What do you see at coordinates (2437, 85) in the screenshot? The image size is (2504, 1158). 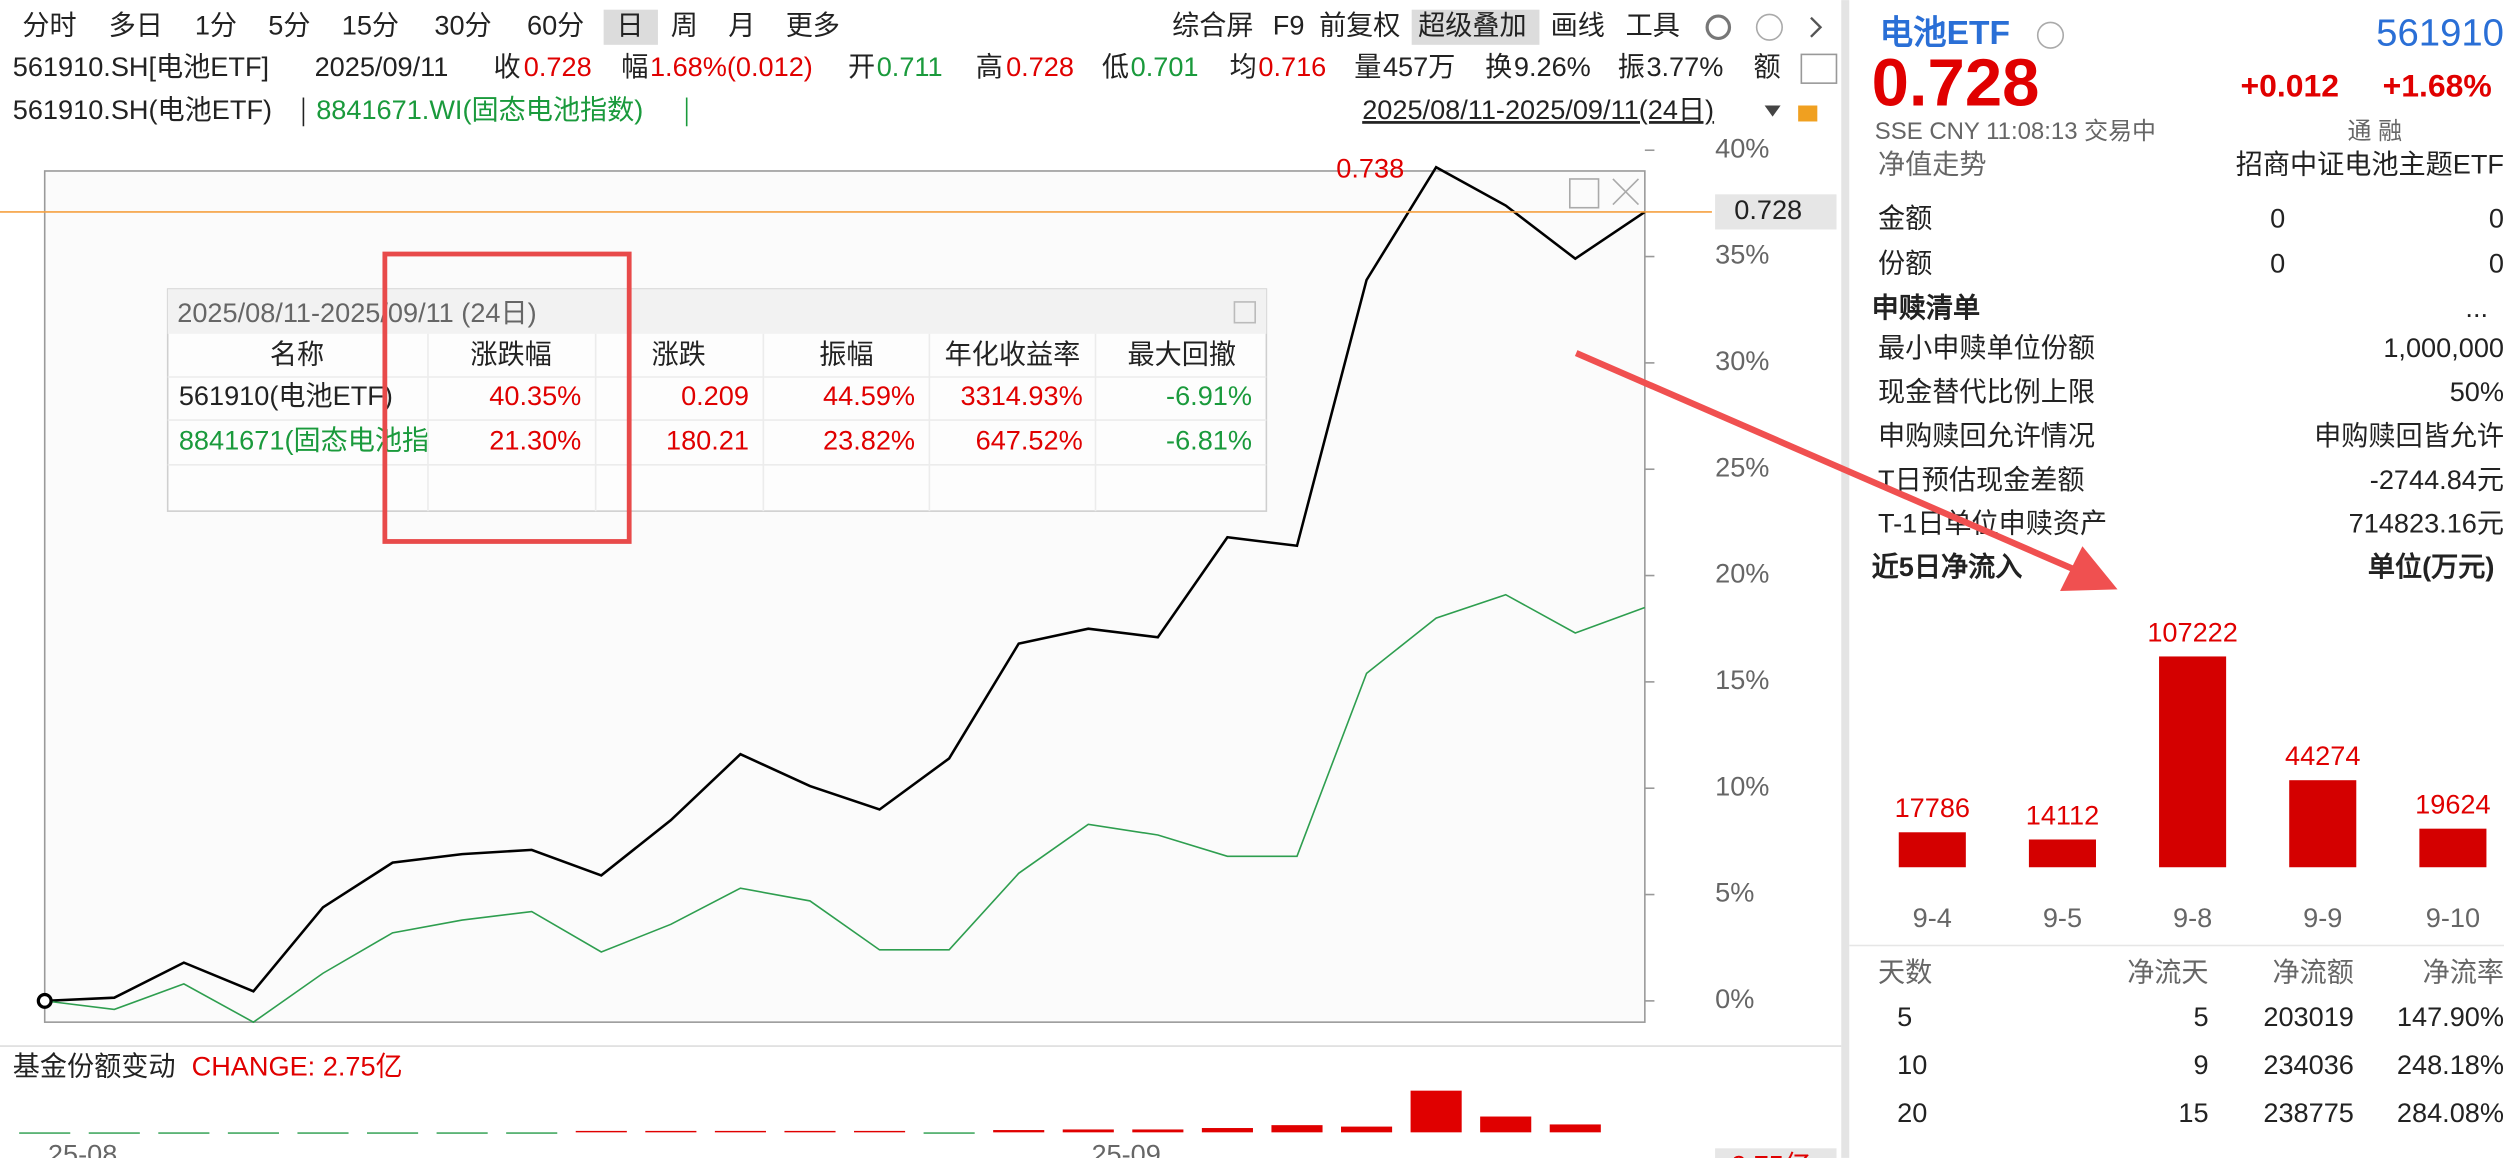 I see `change-pct: +1.68%` at bounding box center [2437, 85].